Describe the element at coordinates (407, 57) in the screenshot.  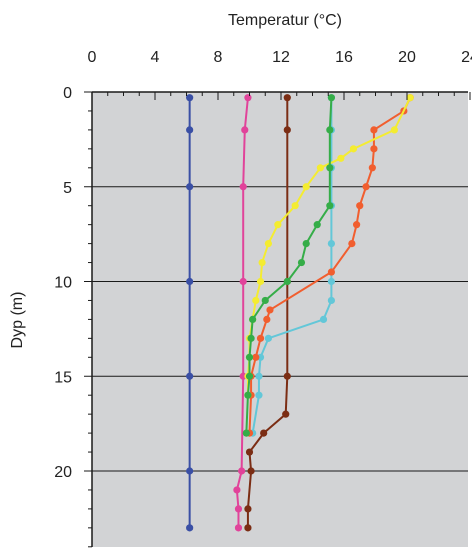
I see `x-tick-label-20: 20` at that location.